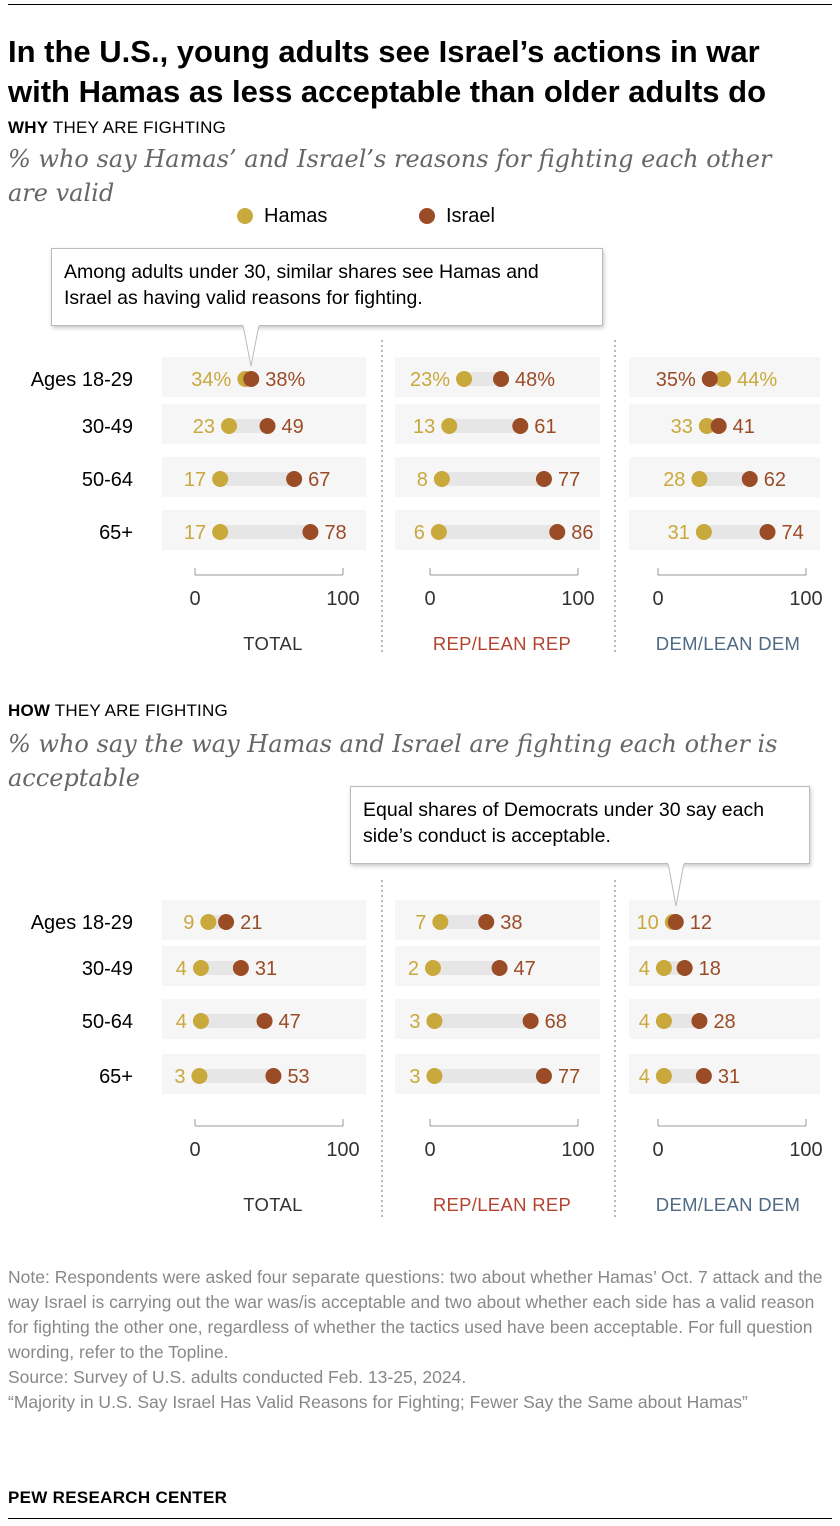 The height and width of the screenshot is (1526, 840). Describe the element at coordinates (335, 533) in the screenshot. I see `israel-value-label: 78` at that location.